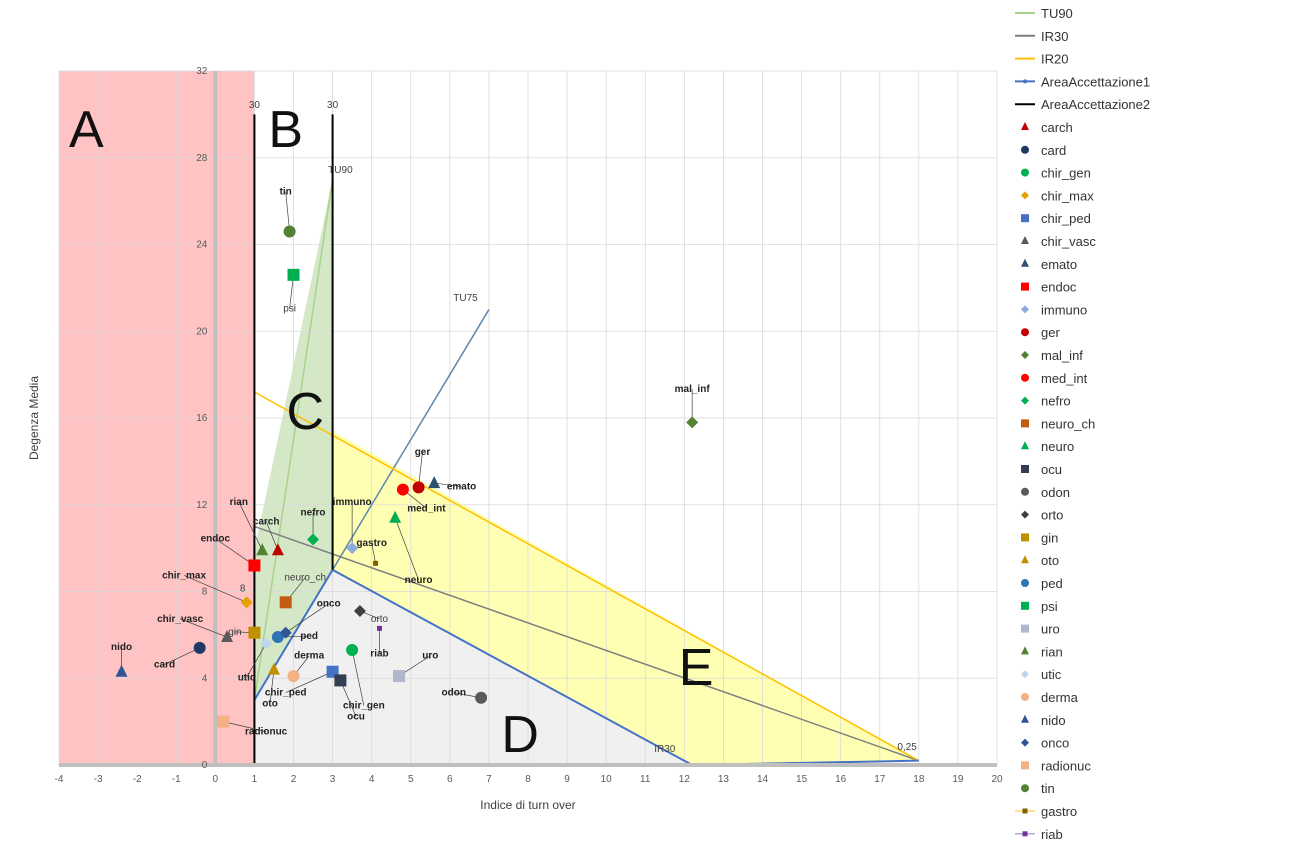 The image size is (1311, 868). I want to click on point-label-ger: ger, so click(423, 452).